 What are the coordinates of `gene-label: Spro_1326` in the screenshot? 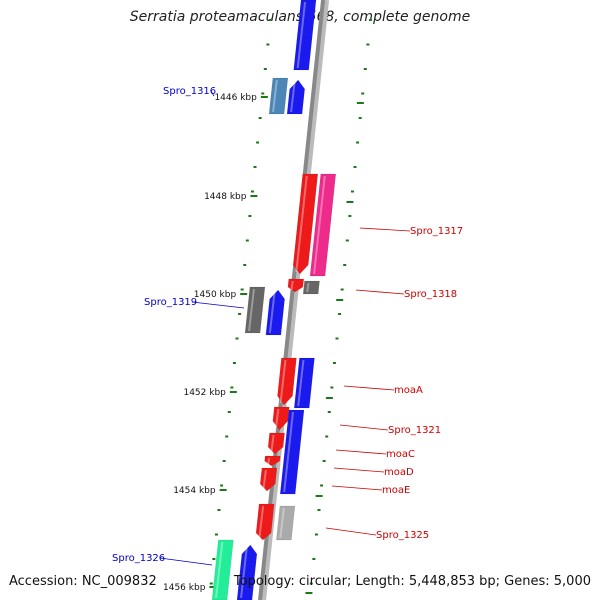 It's located at (138, 558).